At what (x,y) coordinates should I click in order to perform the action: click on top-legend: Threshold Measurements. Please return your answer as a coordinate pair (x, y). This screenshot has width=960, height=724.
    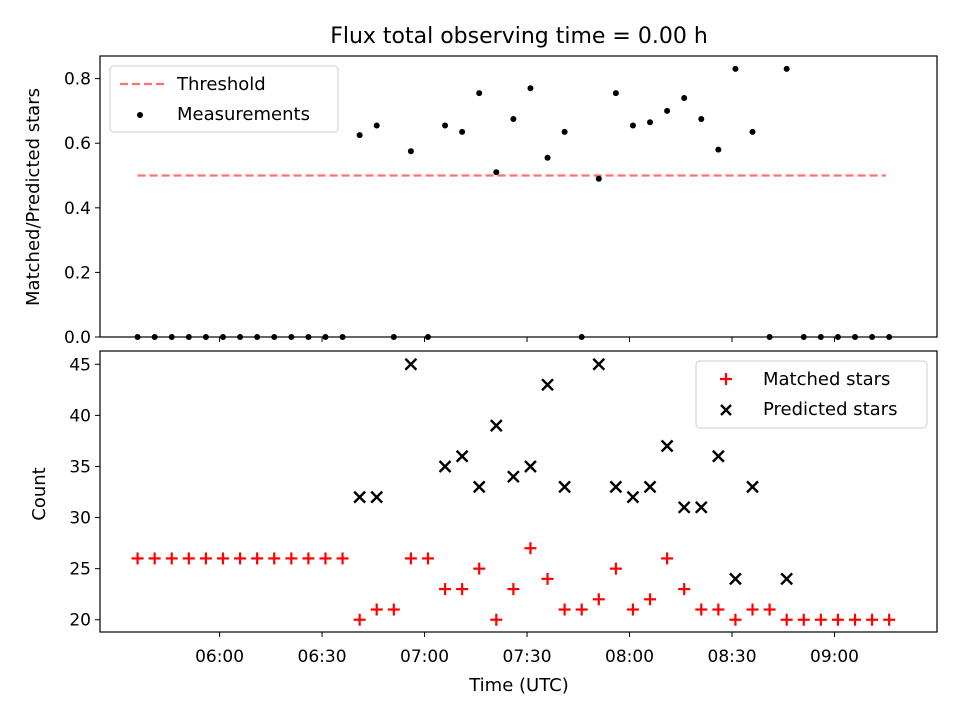
    Looking at the image, I should click on (224, 99).